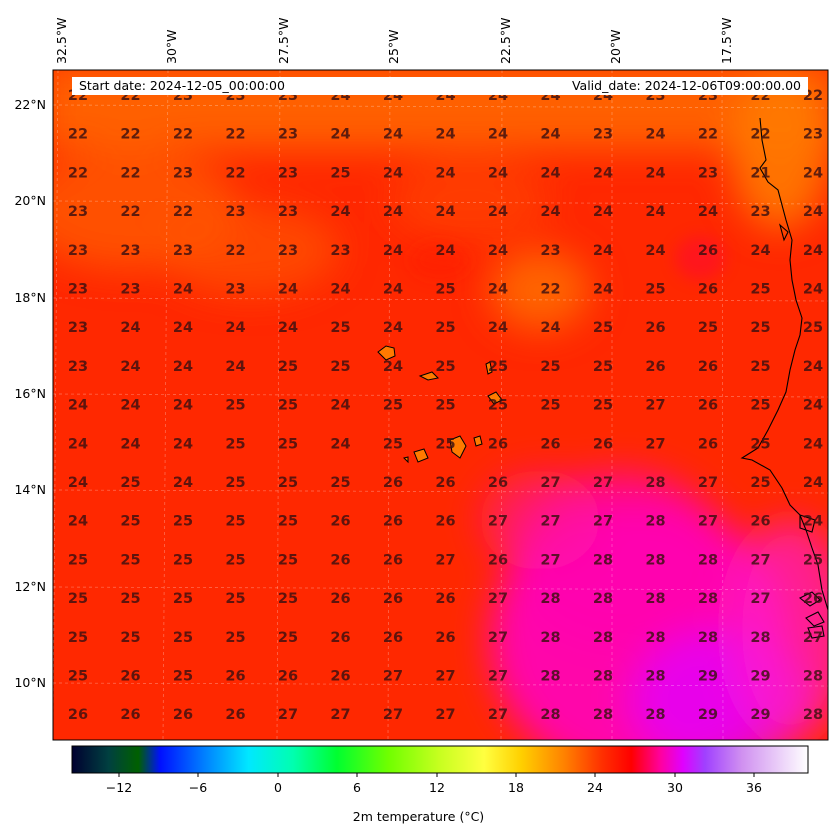 This screenshot has height=837, width=837. Describe the element at coordinates (30, 586) in the screenshot. I see `lat-label: 12°N` at that location.